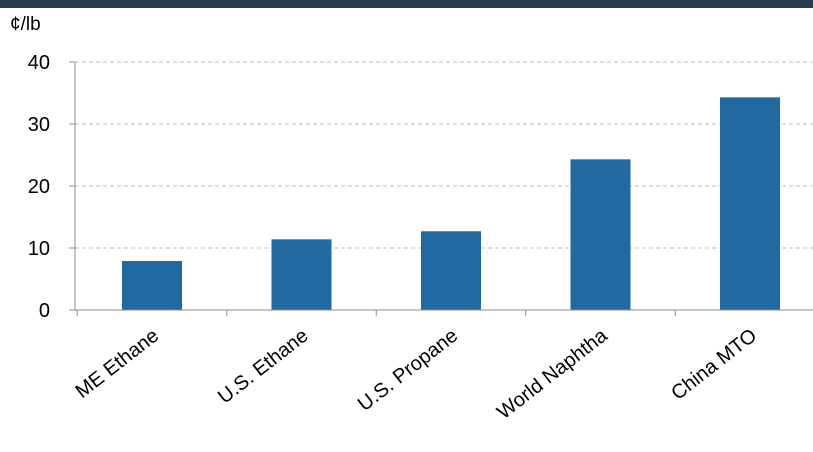 The width and height of the screenshot is (813, 452). Describe the element at coordinates (301, 274) in the screenshot. I see `bar-u-s-ethane` at that location.